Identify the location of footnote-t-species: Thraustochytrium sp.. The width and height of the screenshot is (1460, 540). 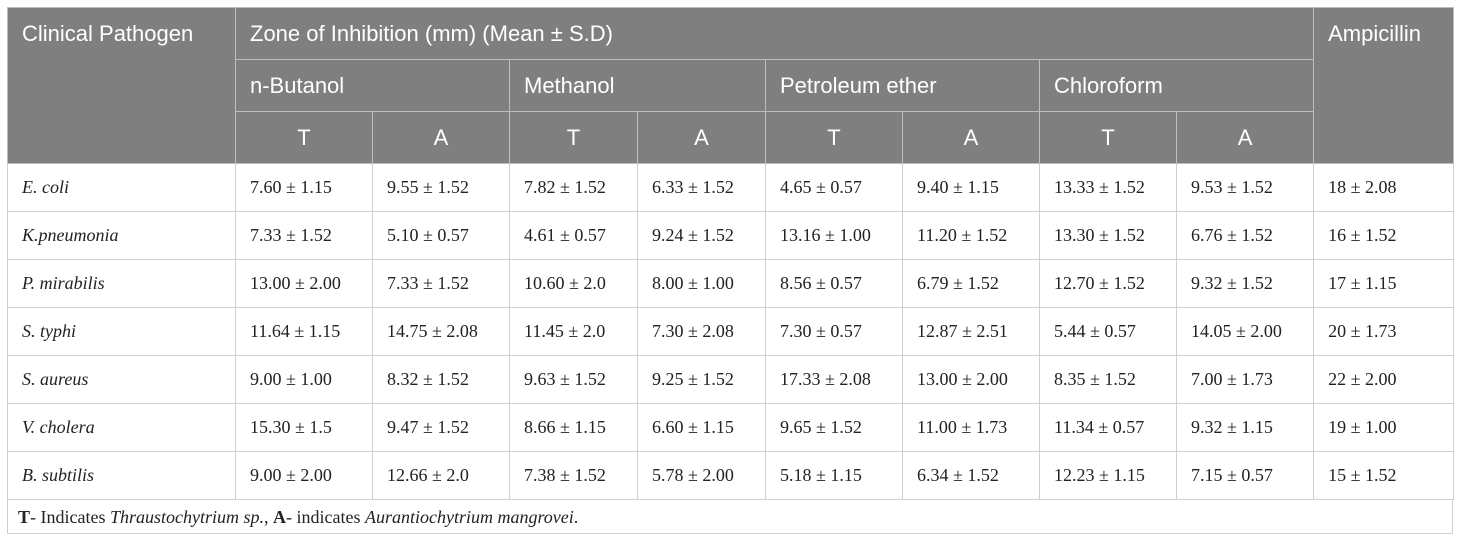
(186, 517).